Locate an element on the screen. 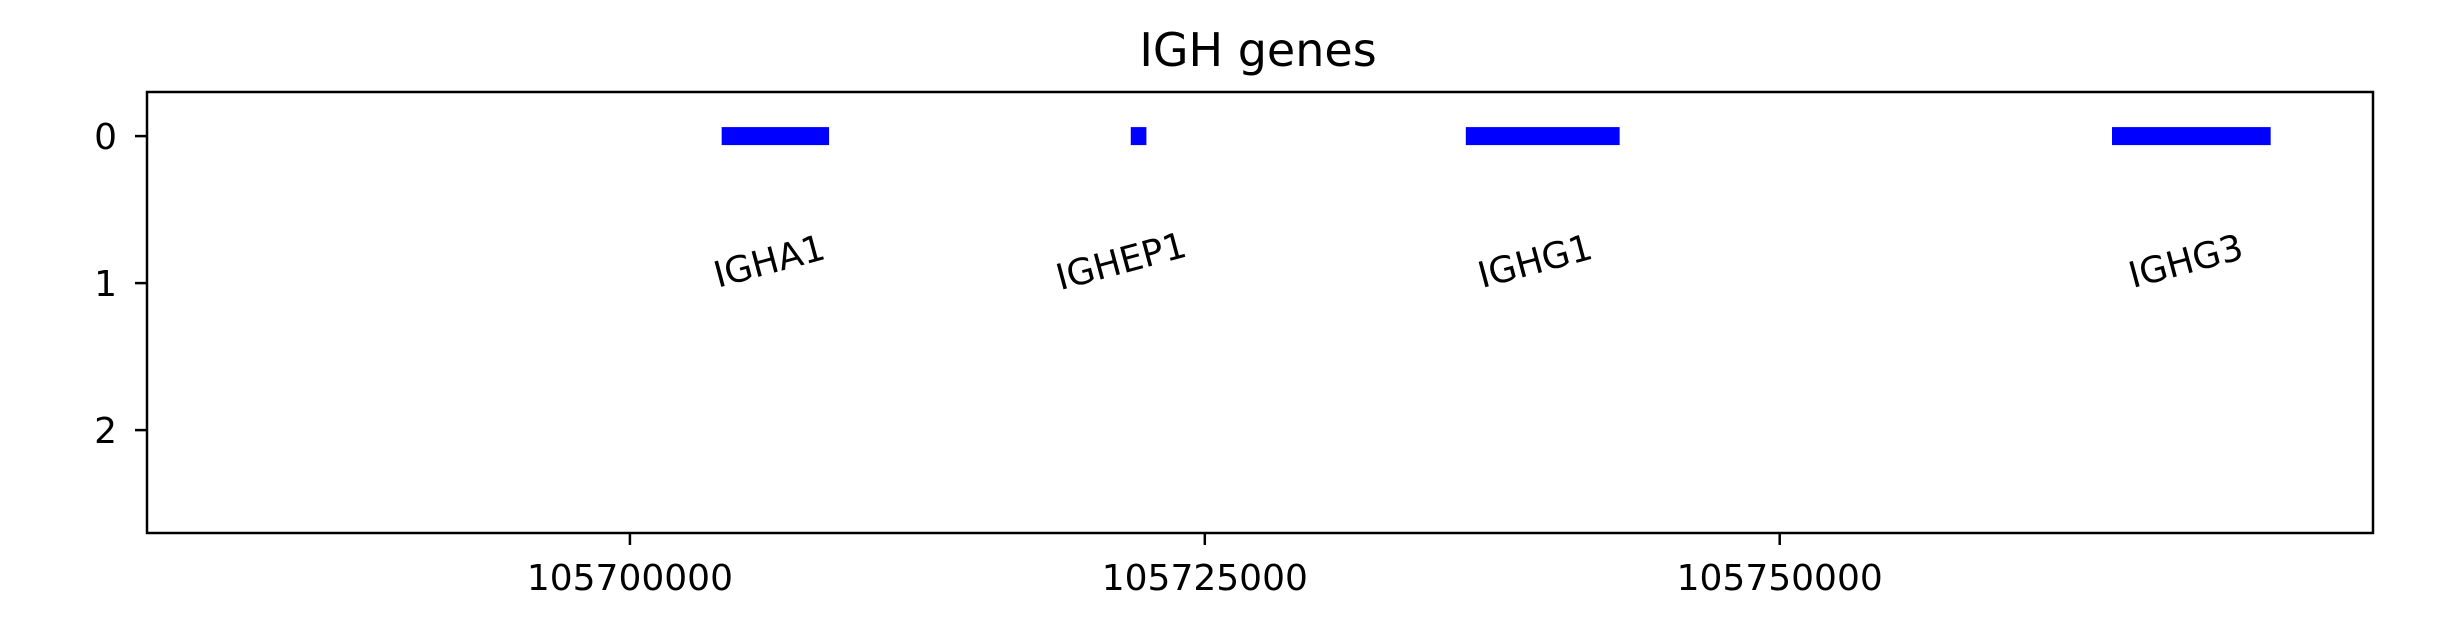  chart-title: IGH genes is located at coordinates (1257, 50).